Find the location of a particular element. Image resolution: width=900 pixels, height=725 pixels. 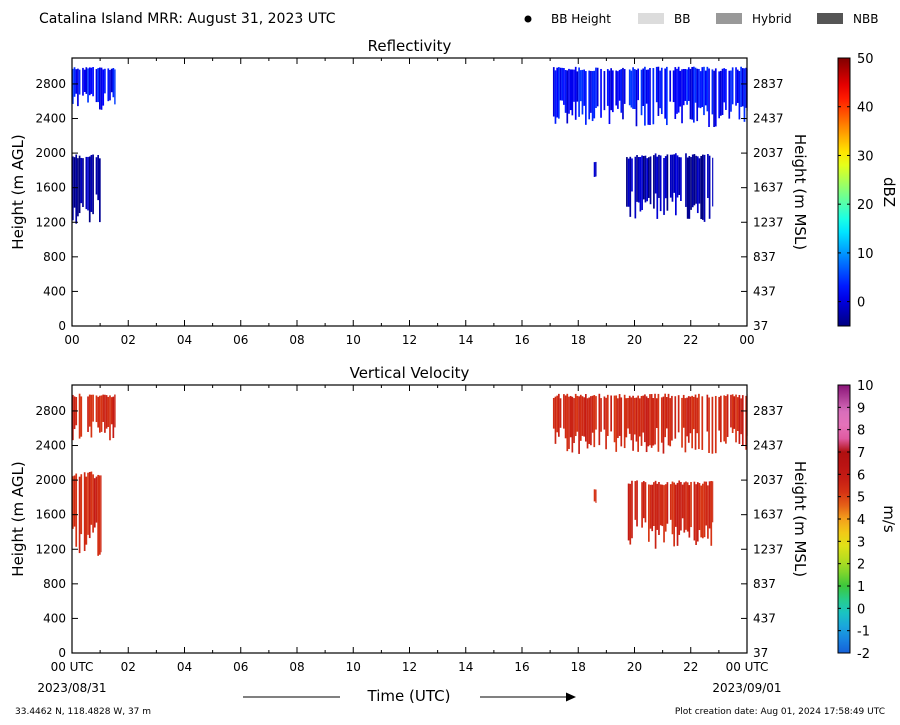

colorbar-tick-label: -1 is located at coordinates (863, 632).